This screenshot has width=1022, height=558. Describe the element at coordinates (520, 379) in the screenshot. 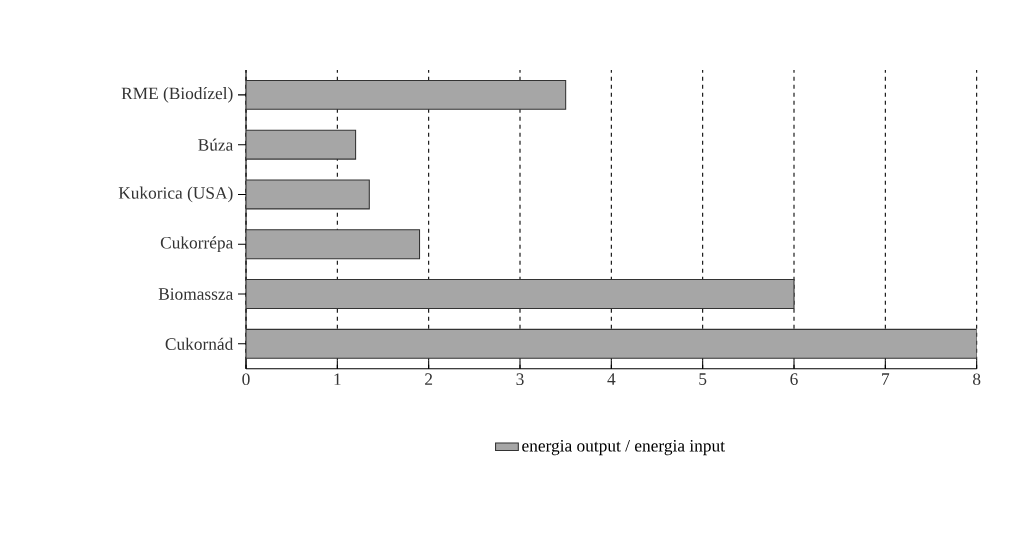

I see `x-tick-label: 3` at that location.